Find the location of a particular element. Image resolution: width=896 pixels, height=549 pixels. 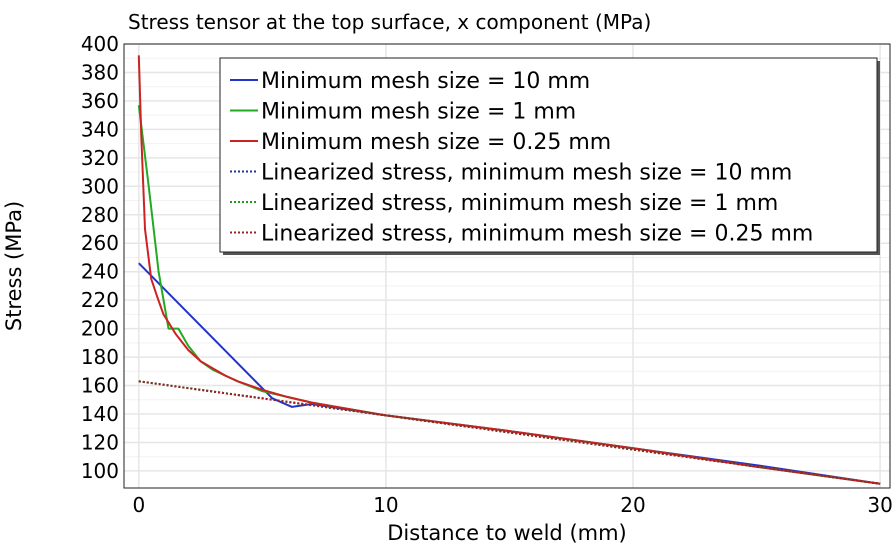

y-tick-label: 340 is located at coordinates (100, 129).